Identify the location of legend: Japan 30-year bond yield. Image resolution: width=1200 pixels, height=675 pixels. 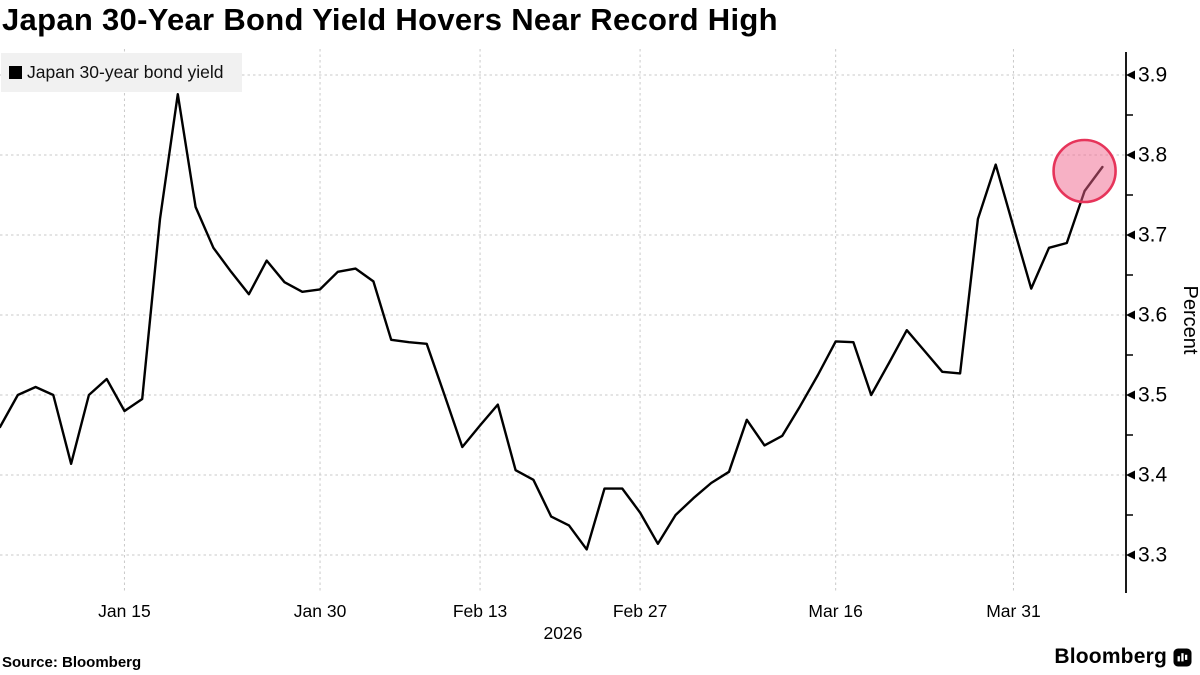
(121, 72).